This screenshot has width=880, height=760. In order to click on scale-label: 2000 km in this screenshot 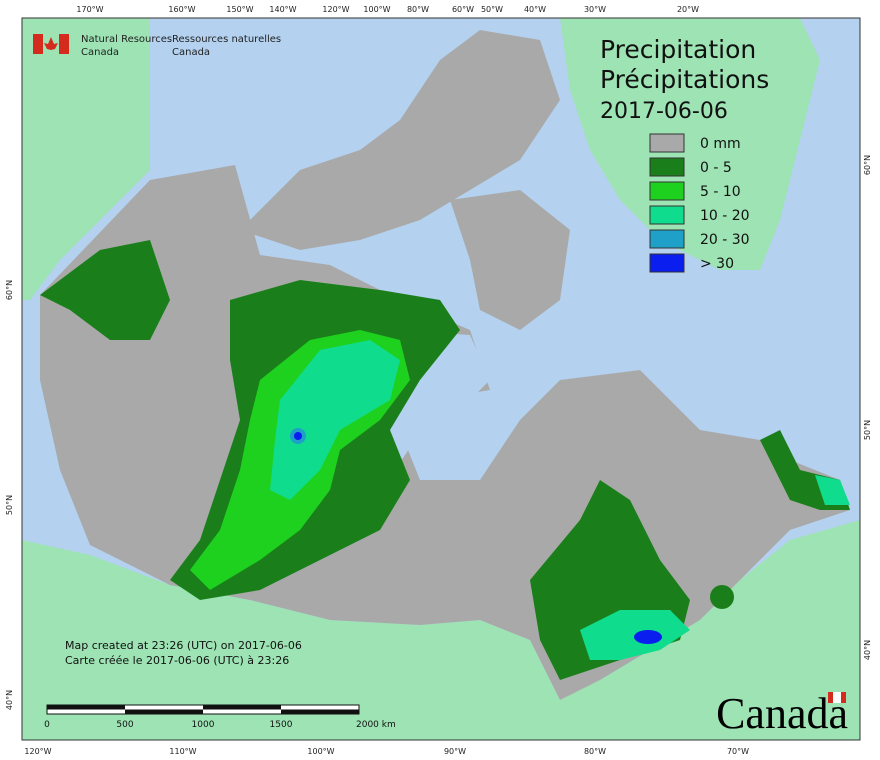, I will do `click(376, 725)`.